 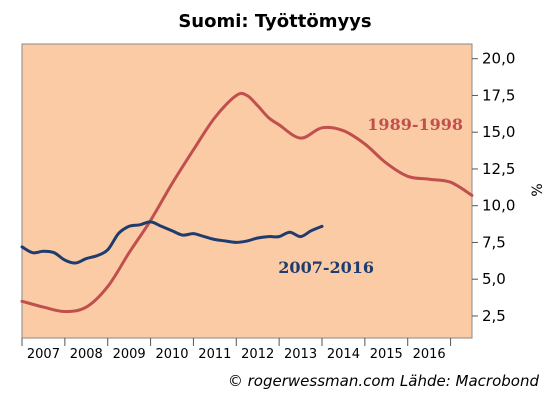 I want to click on source-credit: © rogerwessman.com Lähde: Macrobond, so click(x=384, y=381).